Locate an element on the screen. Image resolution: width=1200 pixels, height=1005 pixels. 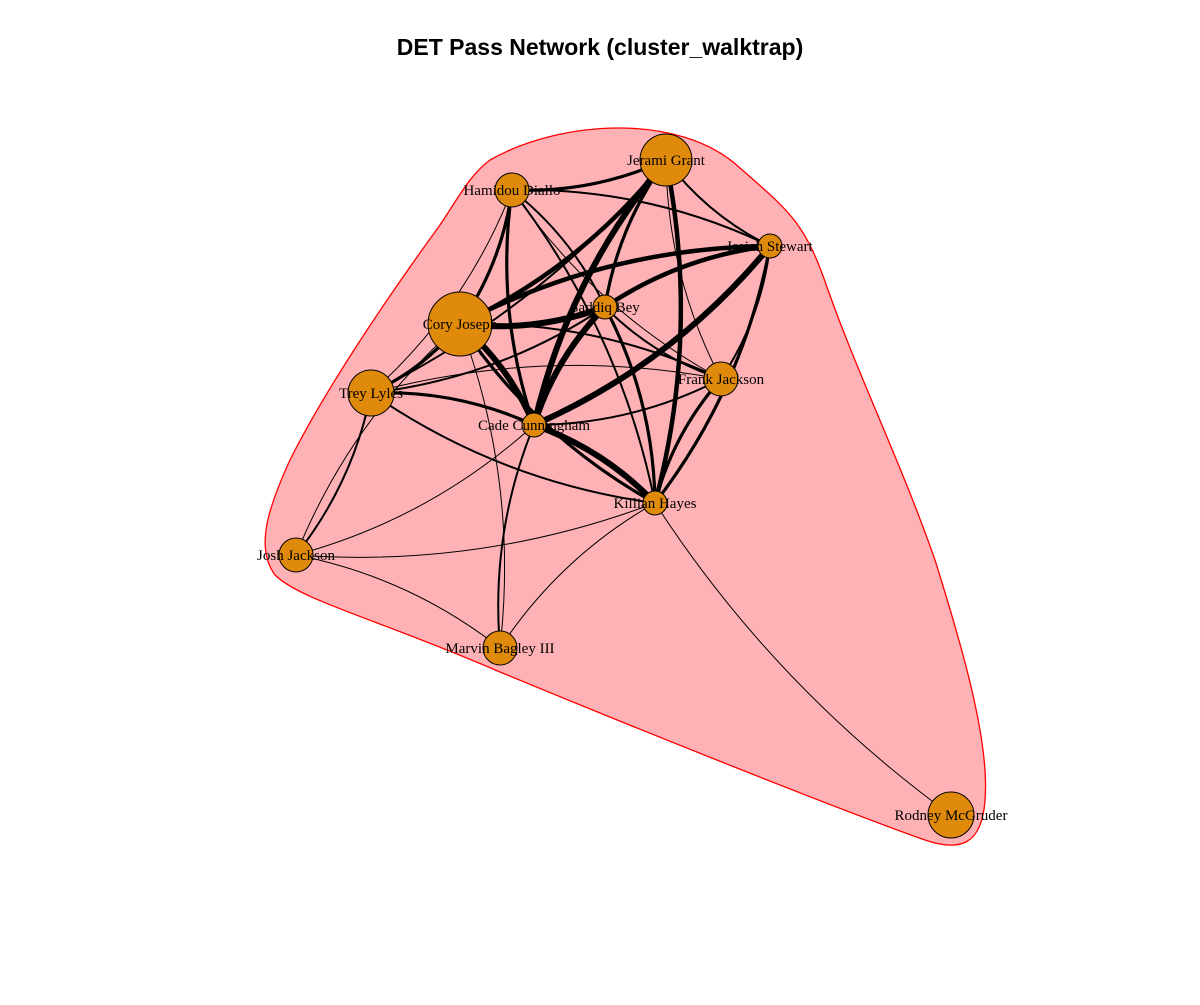
node-frank is located at coordinates (721, 379).